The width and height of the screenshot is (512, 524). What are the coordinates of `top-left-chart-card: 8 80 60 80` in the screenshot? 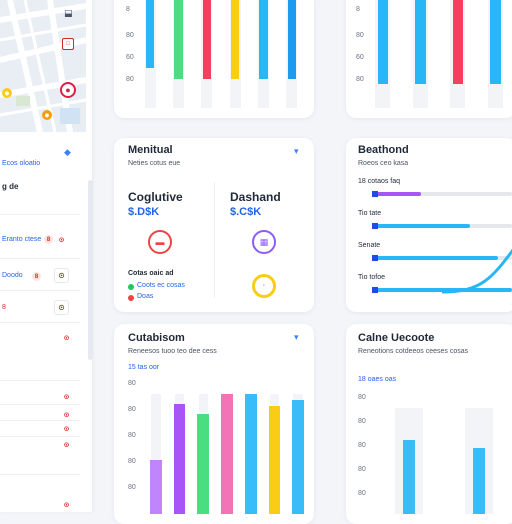 It's located at (214, 59).